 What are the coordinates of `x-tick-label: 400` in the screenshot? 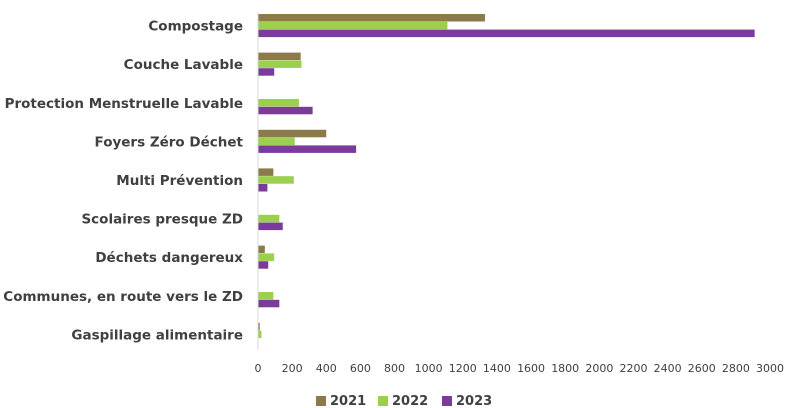 It's located at (326, 368).